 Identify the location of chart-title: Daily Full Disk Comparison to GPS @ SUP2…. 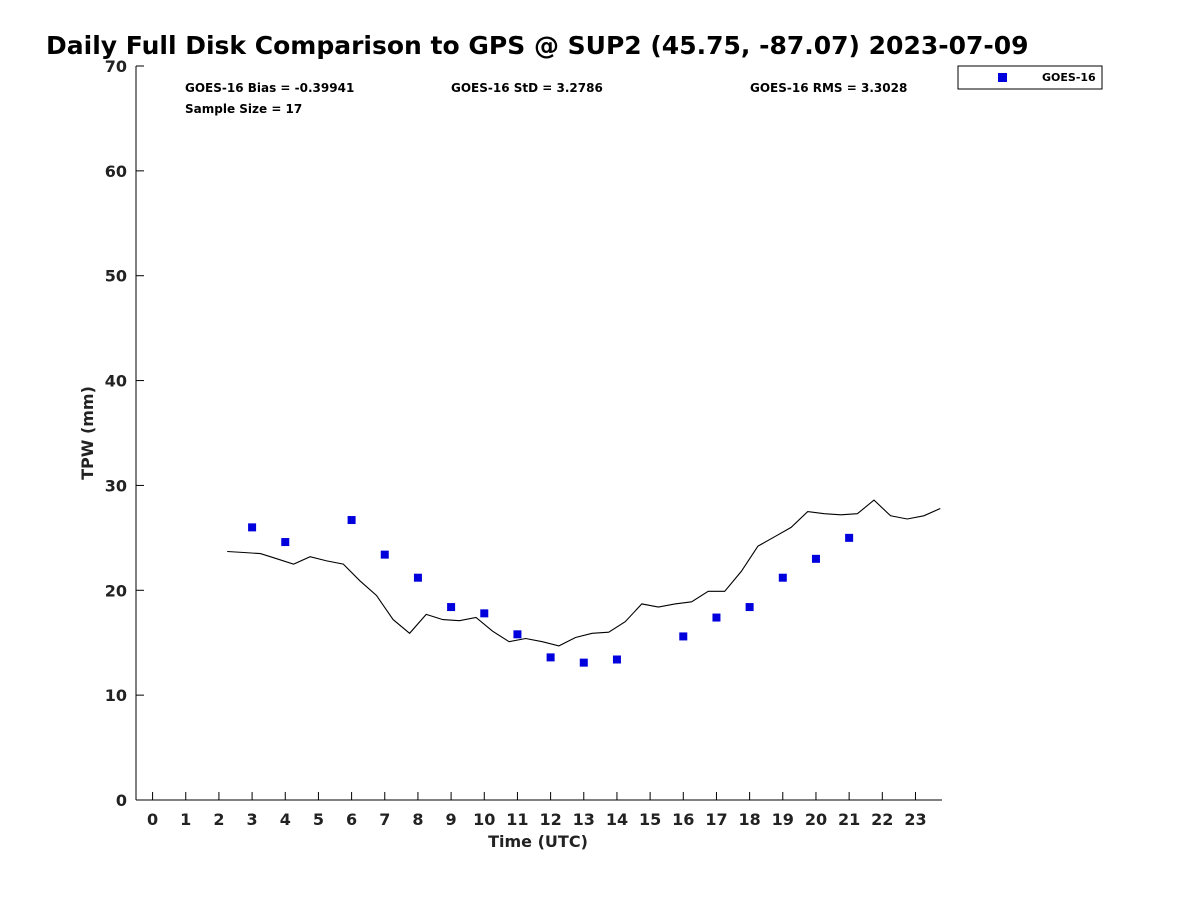
(537, 45).